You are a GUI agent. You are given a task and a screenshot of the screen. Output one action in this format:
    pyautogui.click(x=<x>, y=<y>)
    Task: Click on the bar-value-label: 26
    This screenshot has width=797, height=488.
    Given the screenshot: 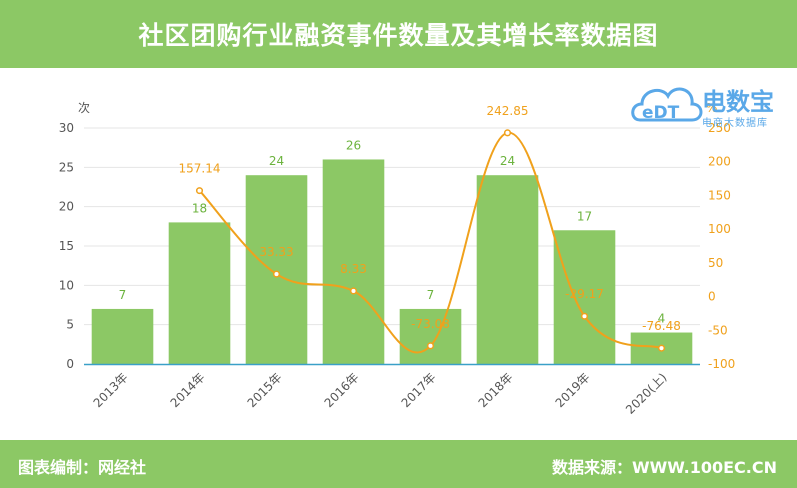 What is the action you would take?
    pyautogui.click(x=353, y=145)
    